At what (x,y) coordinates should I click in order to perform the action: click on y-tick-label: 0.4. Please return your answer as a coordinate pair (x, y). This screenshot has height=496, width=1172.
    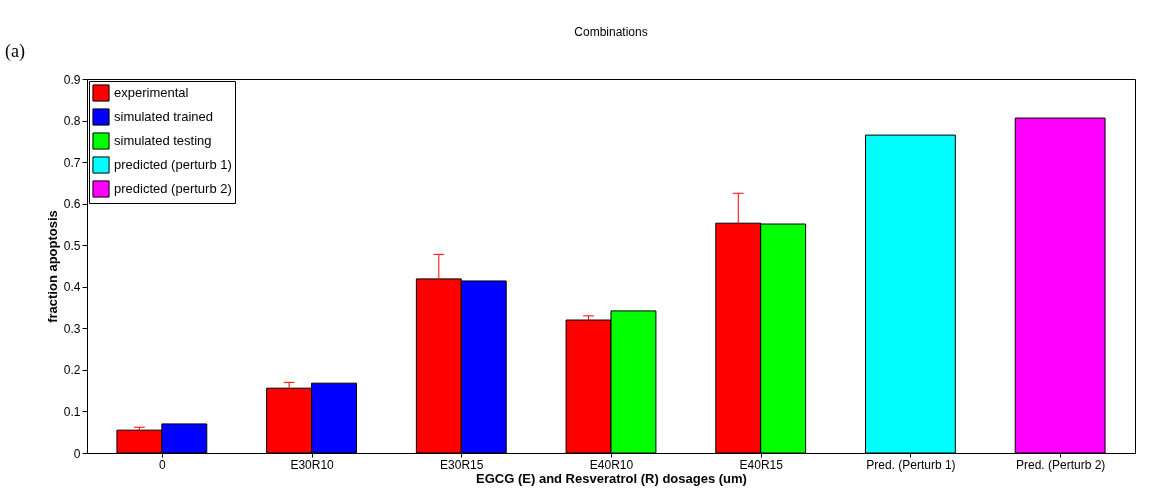
    Looking at the image, I should click on (72, 287).